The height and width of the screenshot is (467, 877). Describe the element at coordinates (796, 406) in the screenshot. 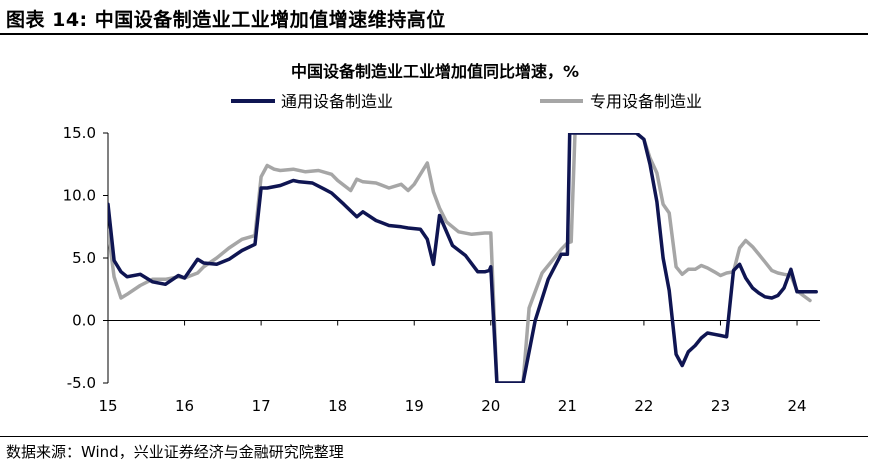

I see `x-tick-label: 24` at that location.